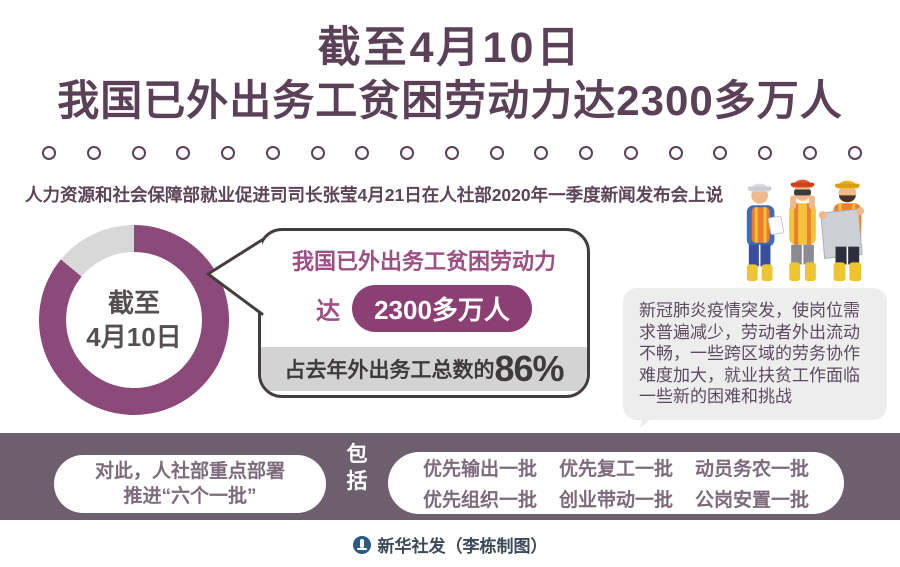  I want to click on callout-headline: 我国已外出务工贫困劳动力, so click(423, 261).